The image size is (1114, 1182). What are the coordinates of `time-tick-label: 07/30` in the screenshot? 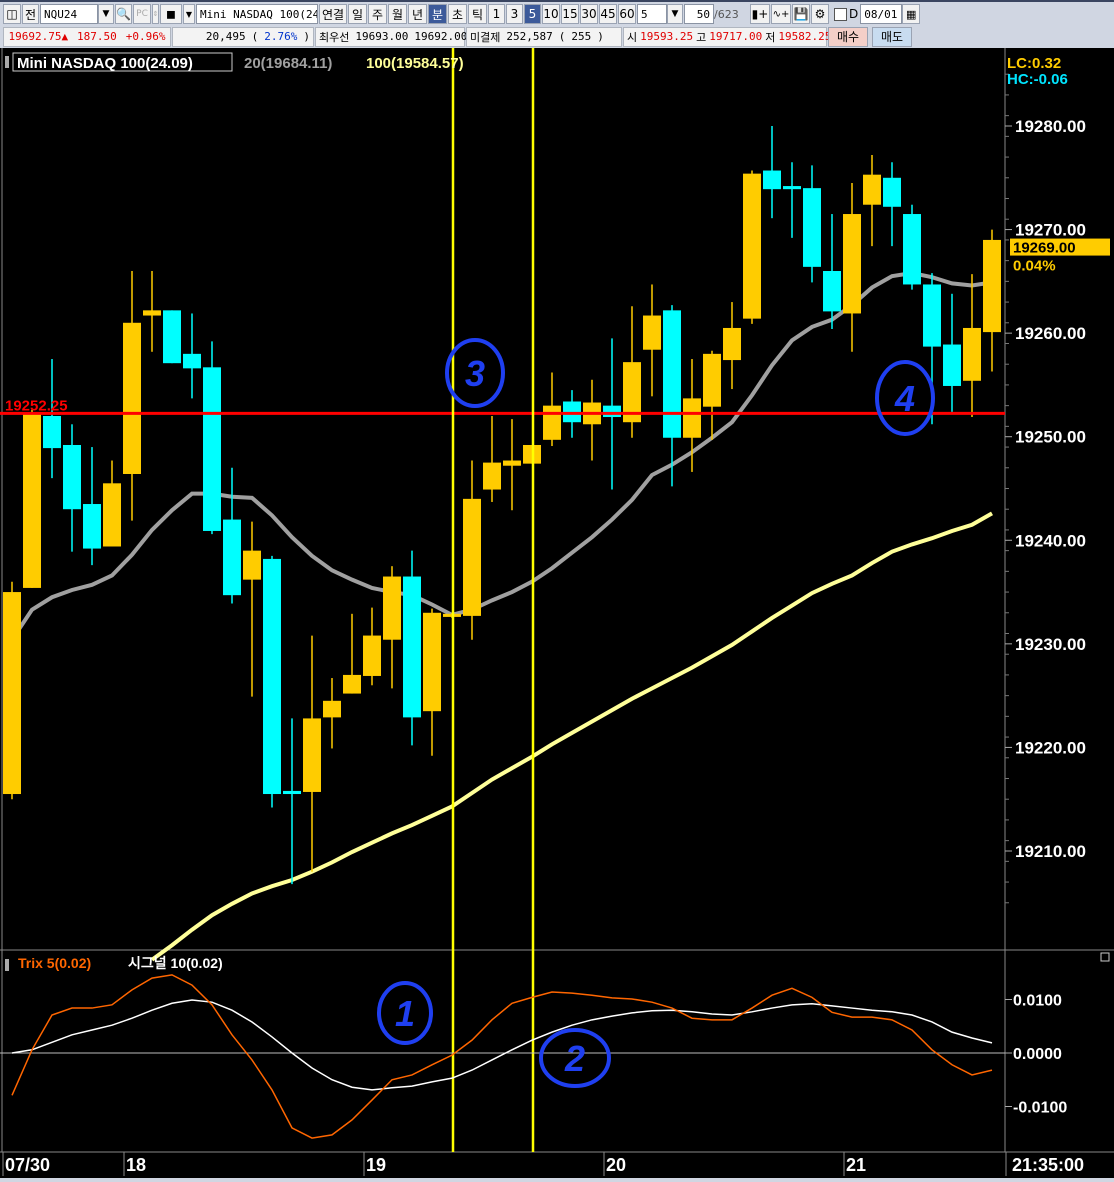 It's located at (27, 1165).